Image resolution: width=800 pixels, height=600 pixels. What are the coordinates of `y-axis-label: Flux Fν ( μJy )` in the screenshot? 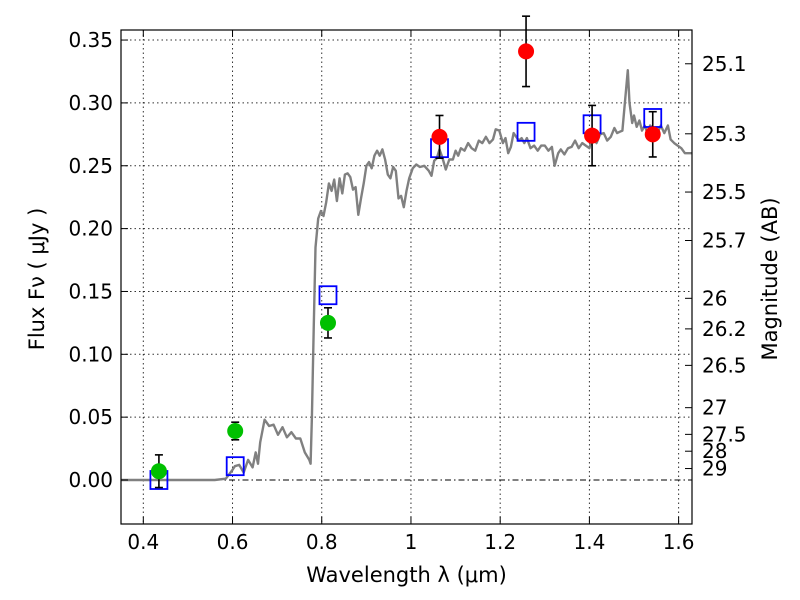 It's located at (37, 279).